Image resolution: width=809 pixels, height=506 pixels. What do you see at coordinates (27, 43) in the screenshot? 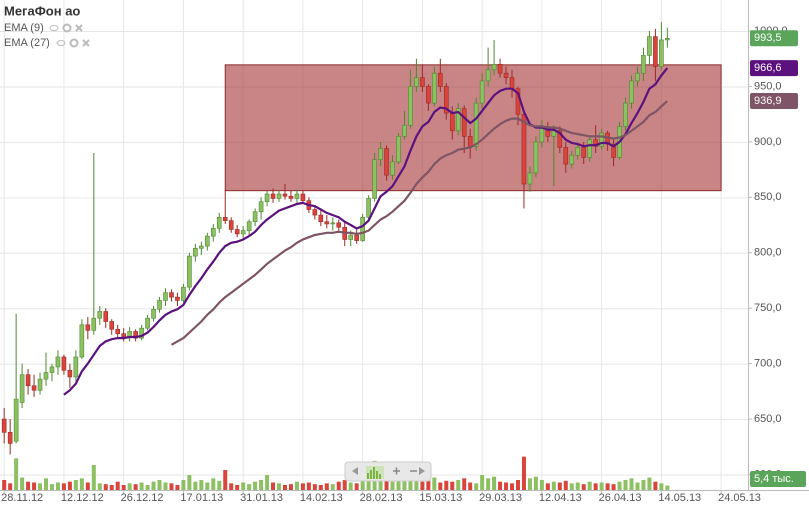
I see `legend-label: EMA (27)` at bounding box center [27, 43].